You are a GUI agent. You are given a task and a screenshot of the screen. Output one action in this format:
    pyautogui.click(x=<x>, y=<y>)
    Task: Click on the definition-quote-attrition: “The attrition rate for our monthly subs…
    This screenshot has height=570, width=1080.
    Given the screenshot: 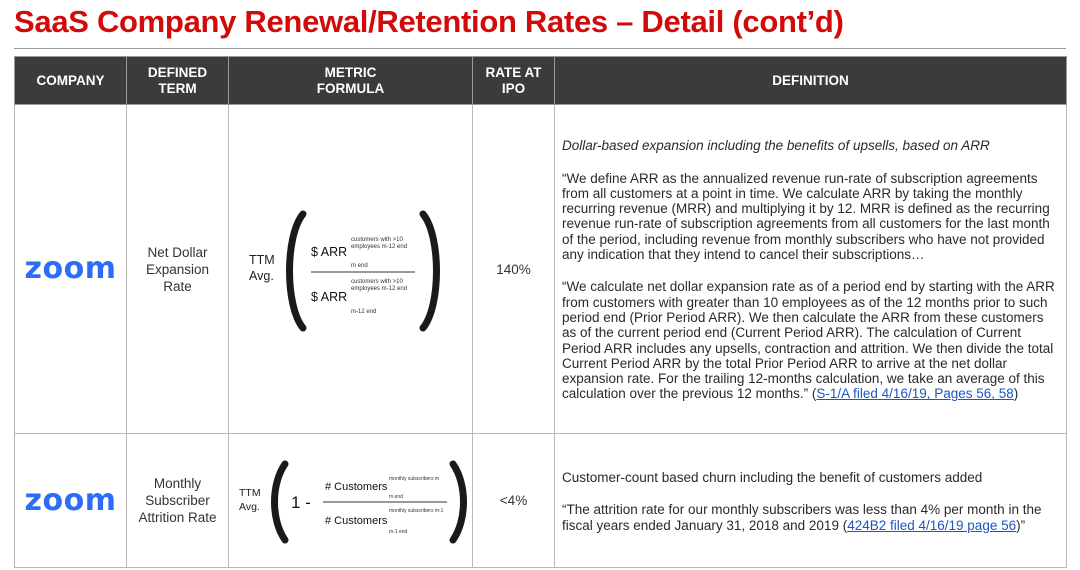 What is the action you would take?
    pyautogui.click(x=802, y=517)
    